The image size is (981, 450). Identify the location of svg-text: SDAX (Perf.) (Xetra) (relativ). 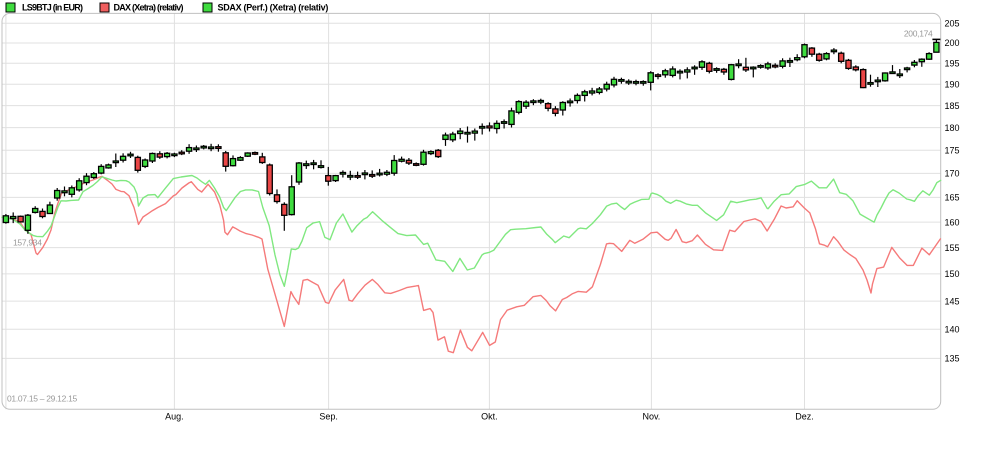
(273, 8).